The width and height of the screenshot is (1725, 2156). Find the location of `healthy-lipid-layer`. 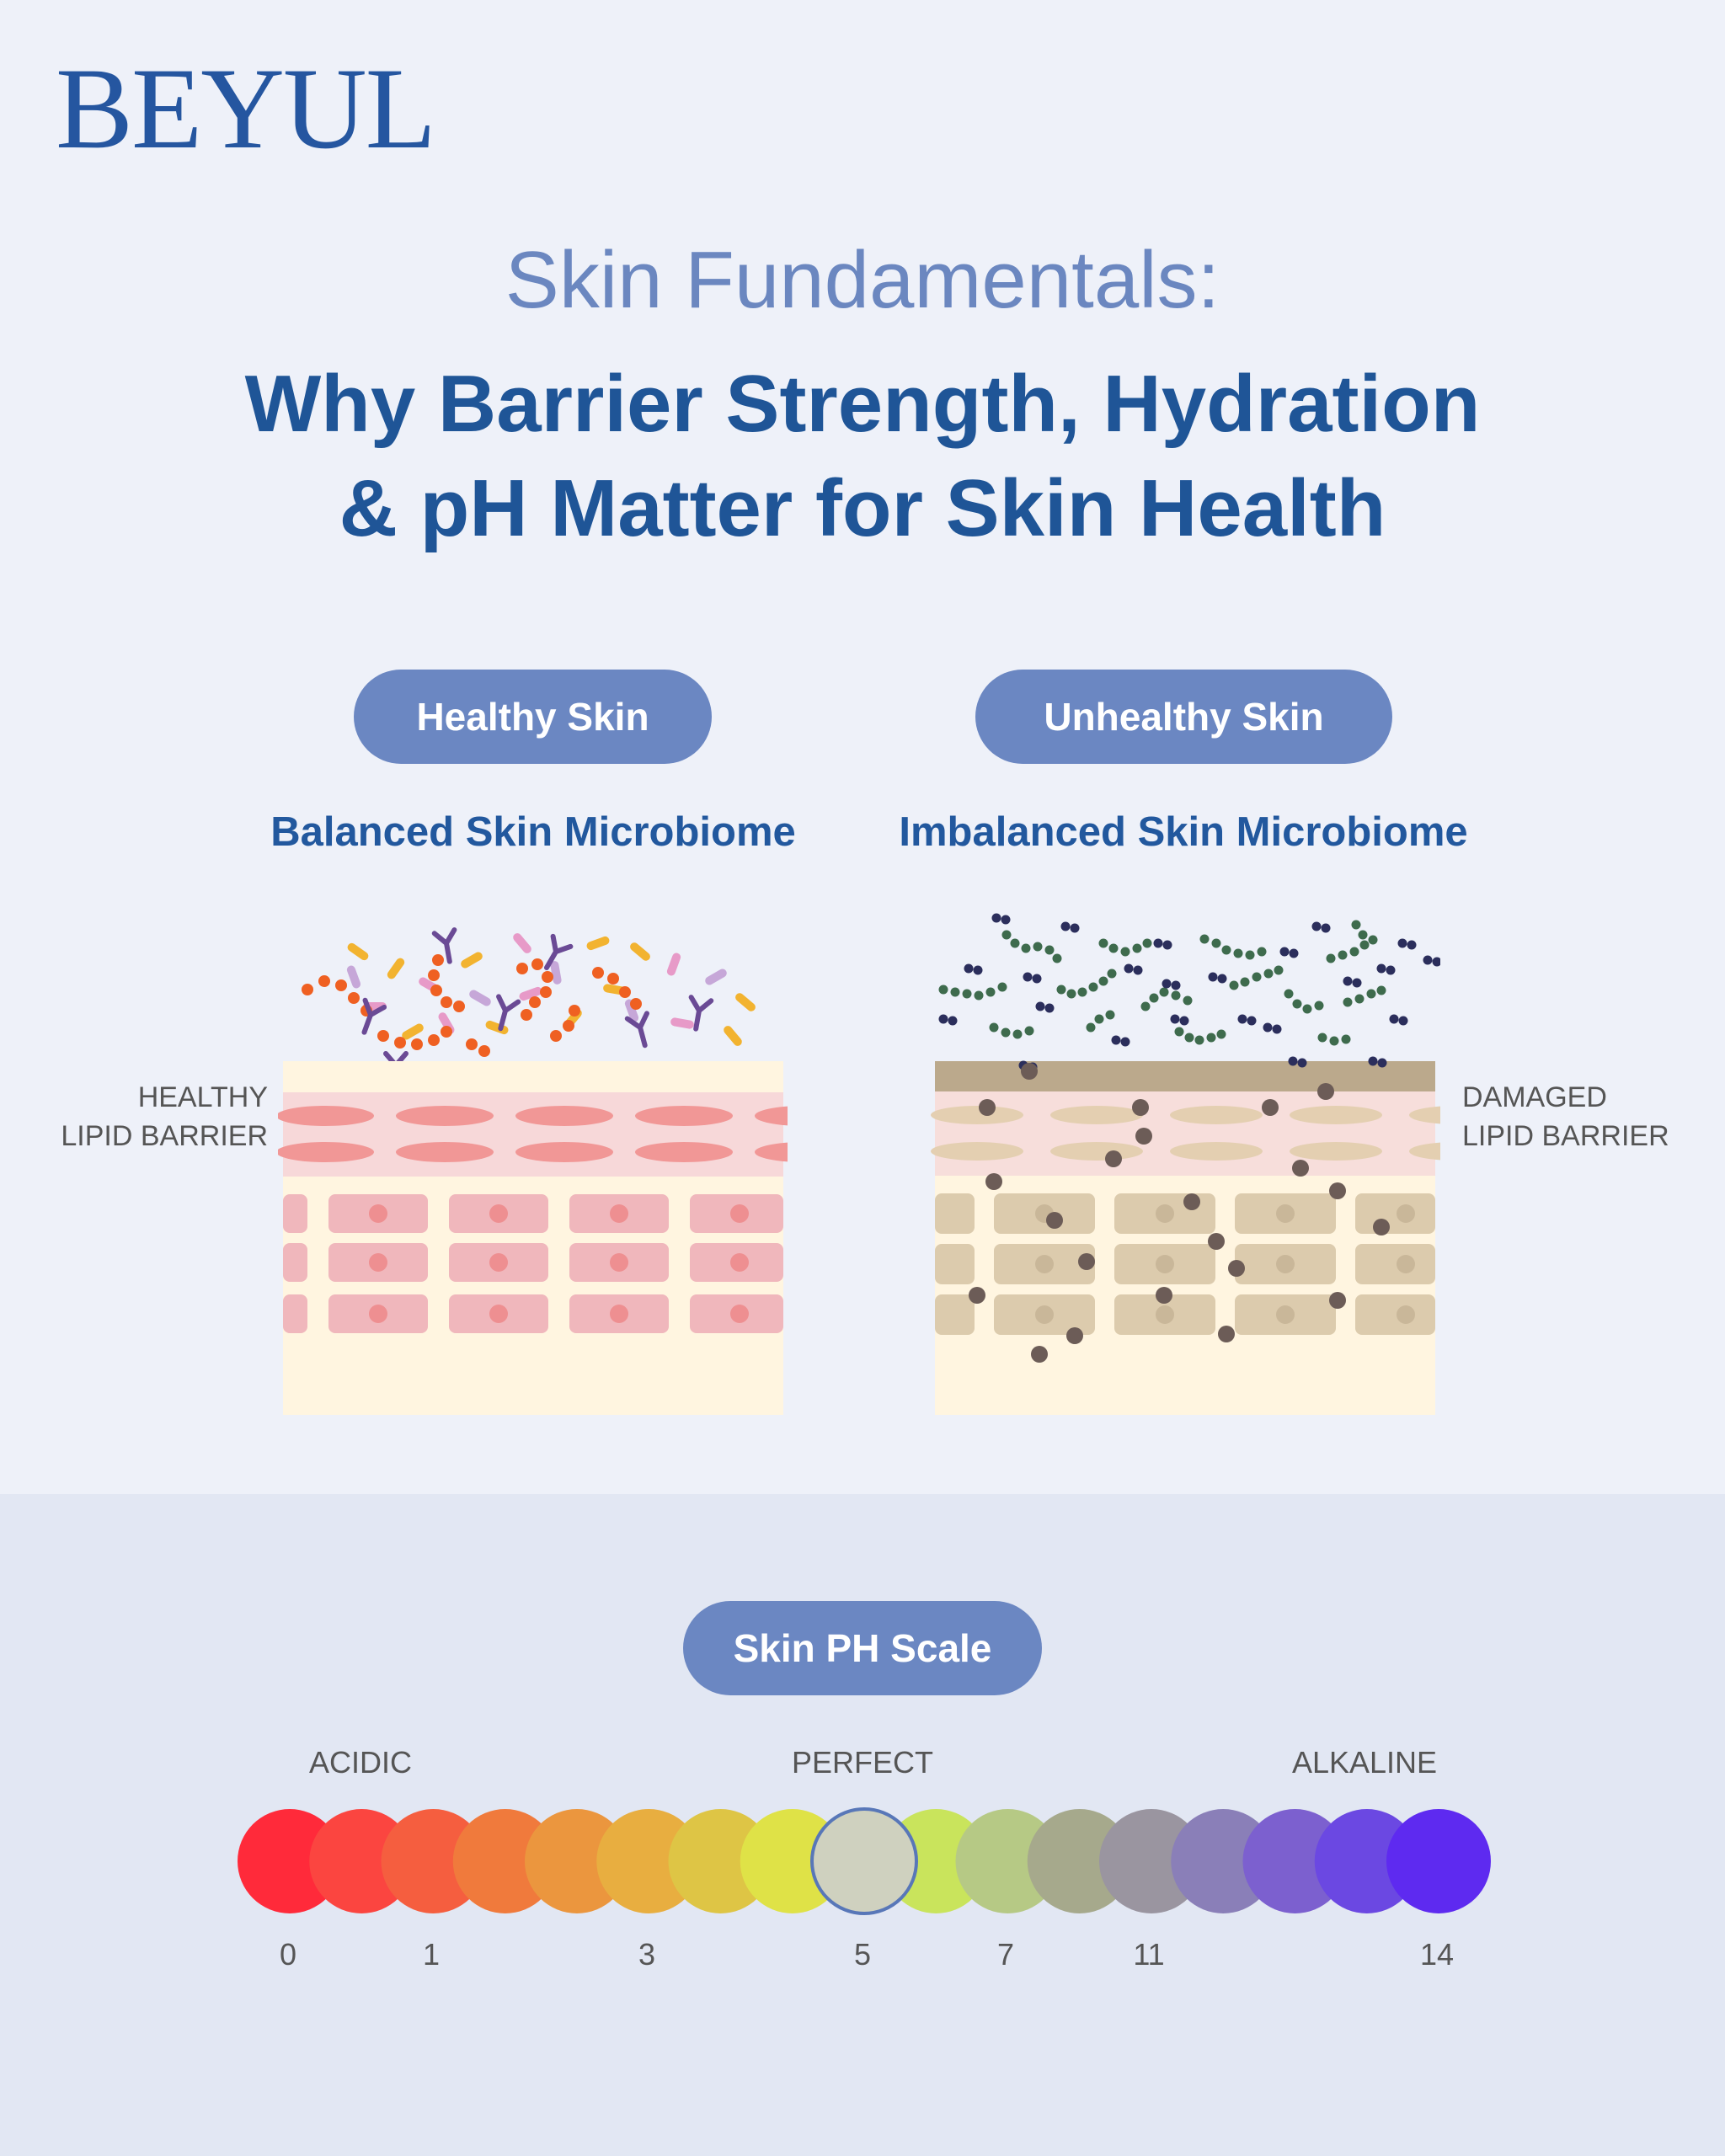

healthy-lipid-layer is located at coordinates (533, 1134).